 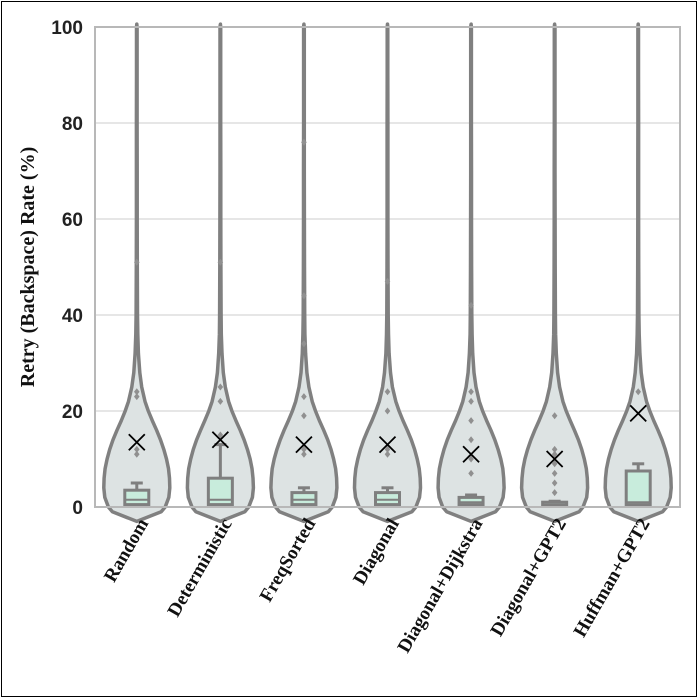 What do you see at coordinates (529, 577) in the screenshot?
I see `x-tick-label: Diagonal+GPT2` at bounding box center [529, 577].